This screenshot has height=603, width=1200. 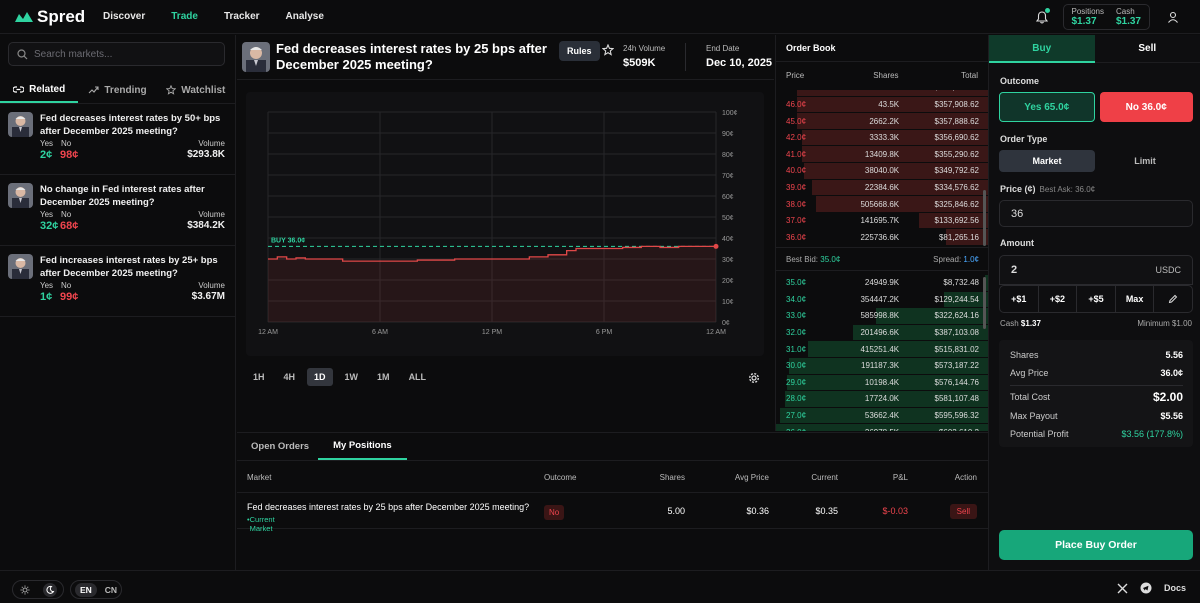 I want to click on bid-price: 34.0¢, so click(x=796, y=299).